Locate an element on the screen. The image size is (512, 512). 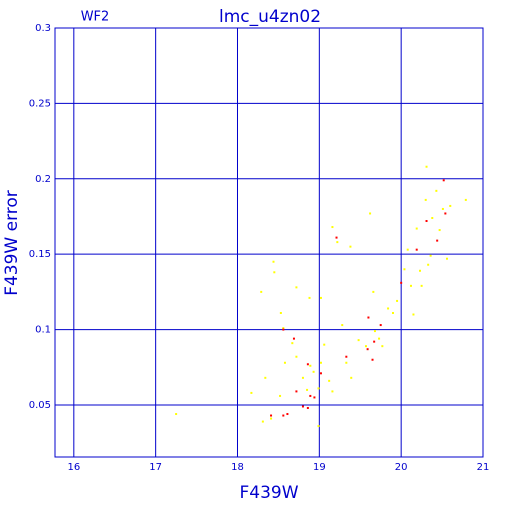
x-tick-label: 20 is located at coordinates (401, 467).